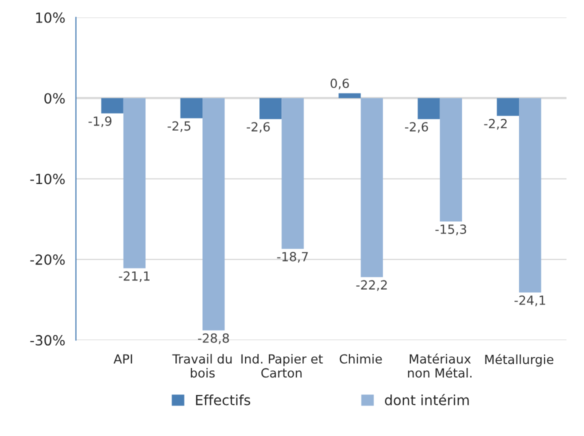  Describe the element at coordinates (495, 124) in the screenshot. I see `data-label: -2,2` at that location.